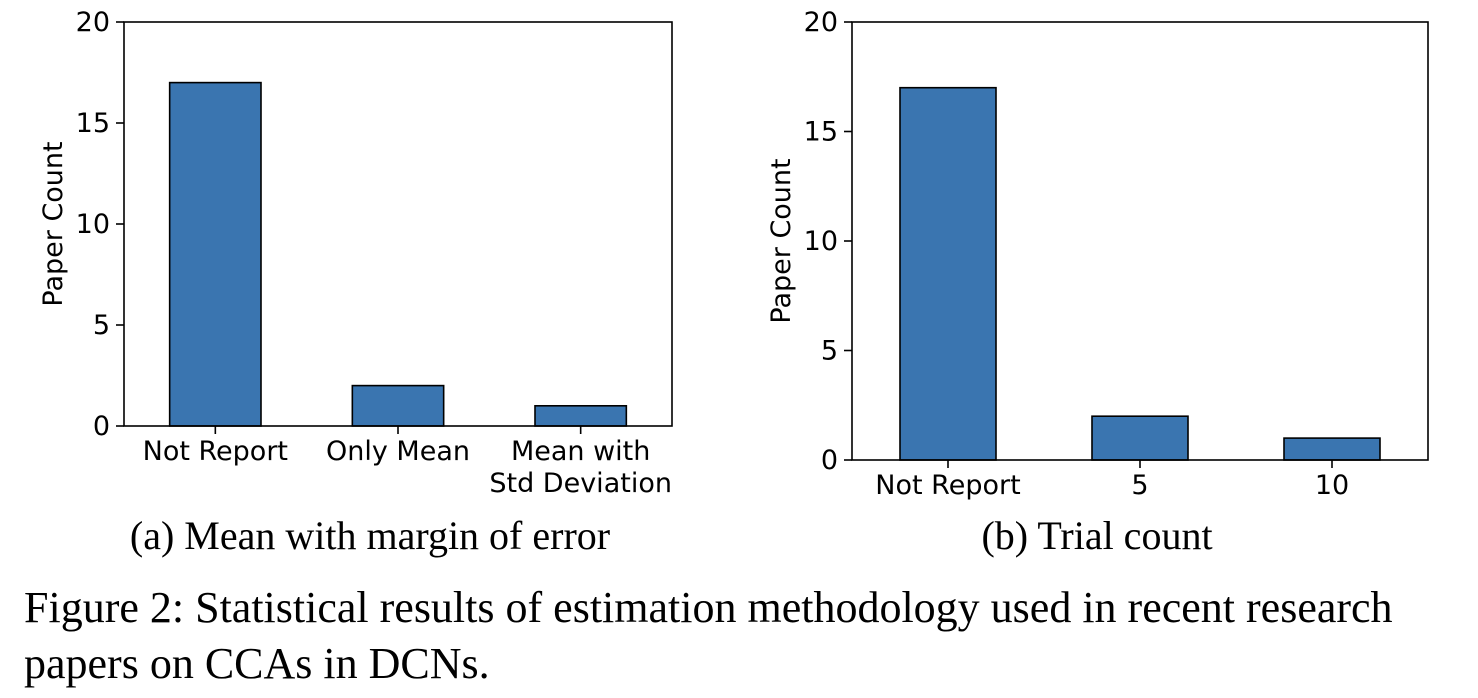 The image size is (1478, 698). I want to click on subcaption-a: (a) Mean with margin of error, so click(370, 535).